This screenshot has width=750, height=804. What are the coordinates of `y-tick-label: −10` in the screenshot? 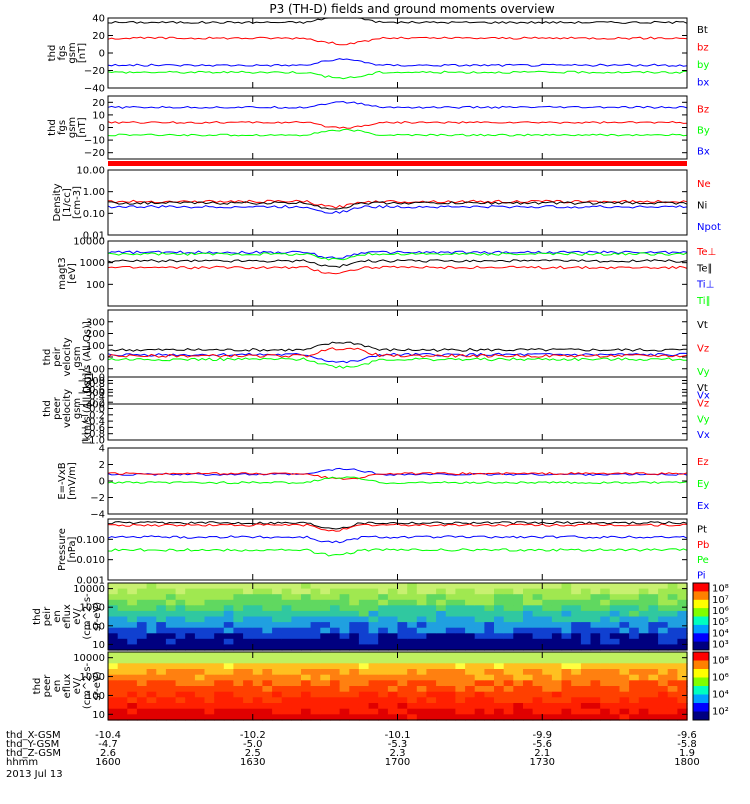 It's located at (94, 141).